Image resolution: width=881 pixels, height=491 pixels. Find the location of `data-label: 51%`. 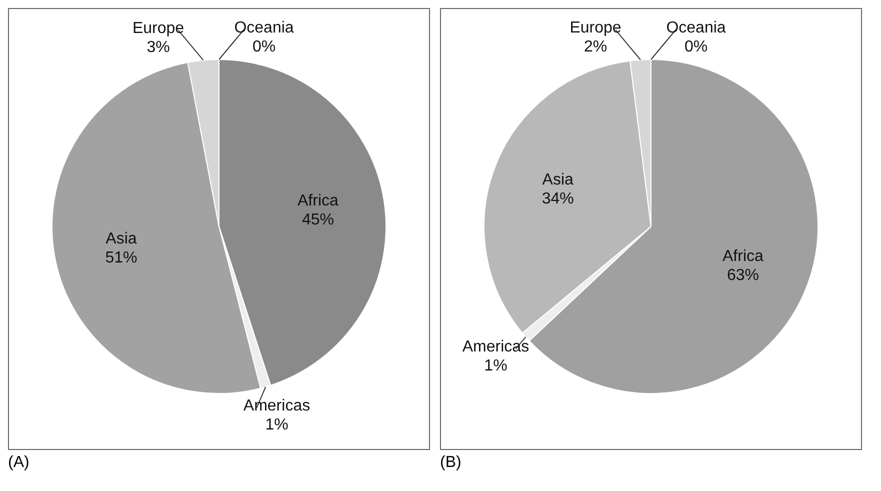

data-label: 51% is located at coordinates (121, 257).